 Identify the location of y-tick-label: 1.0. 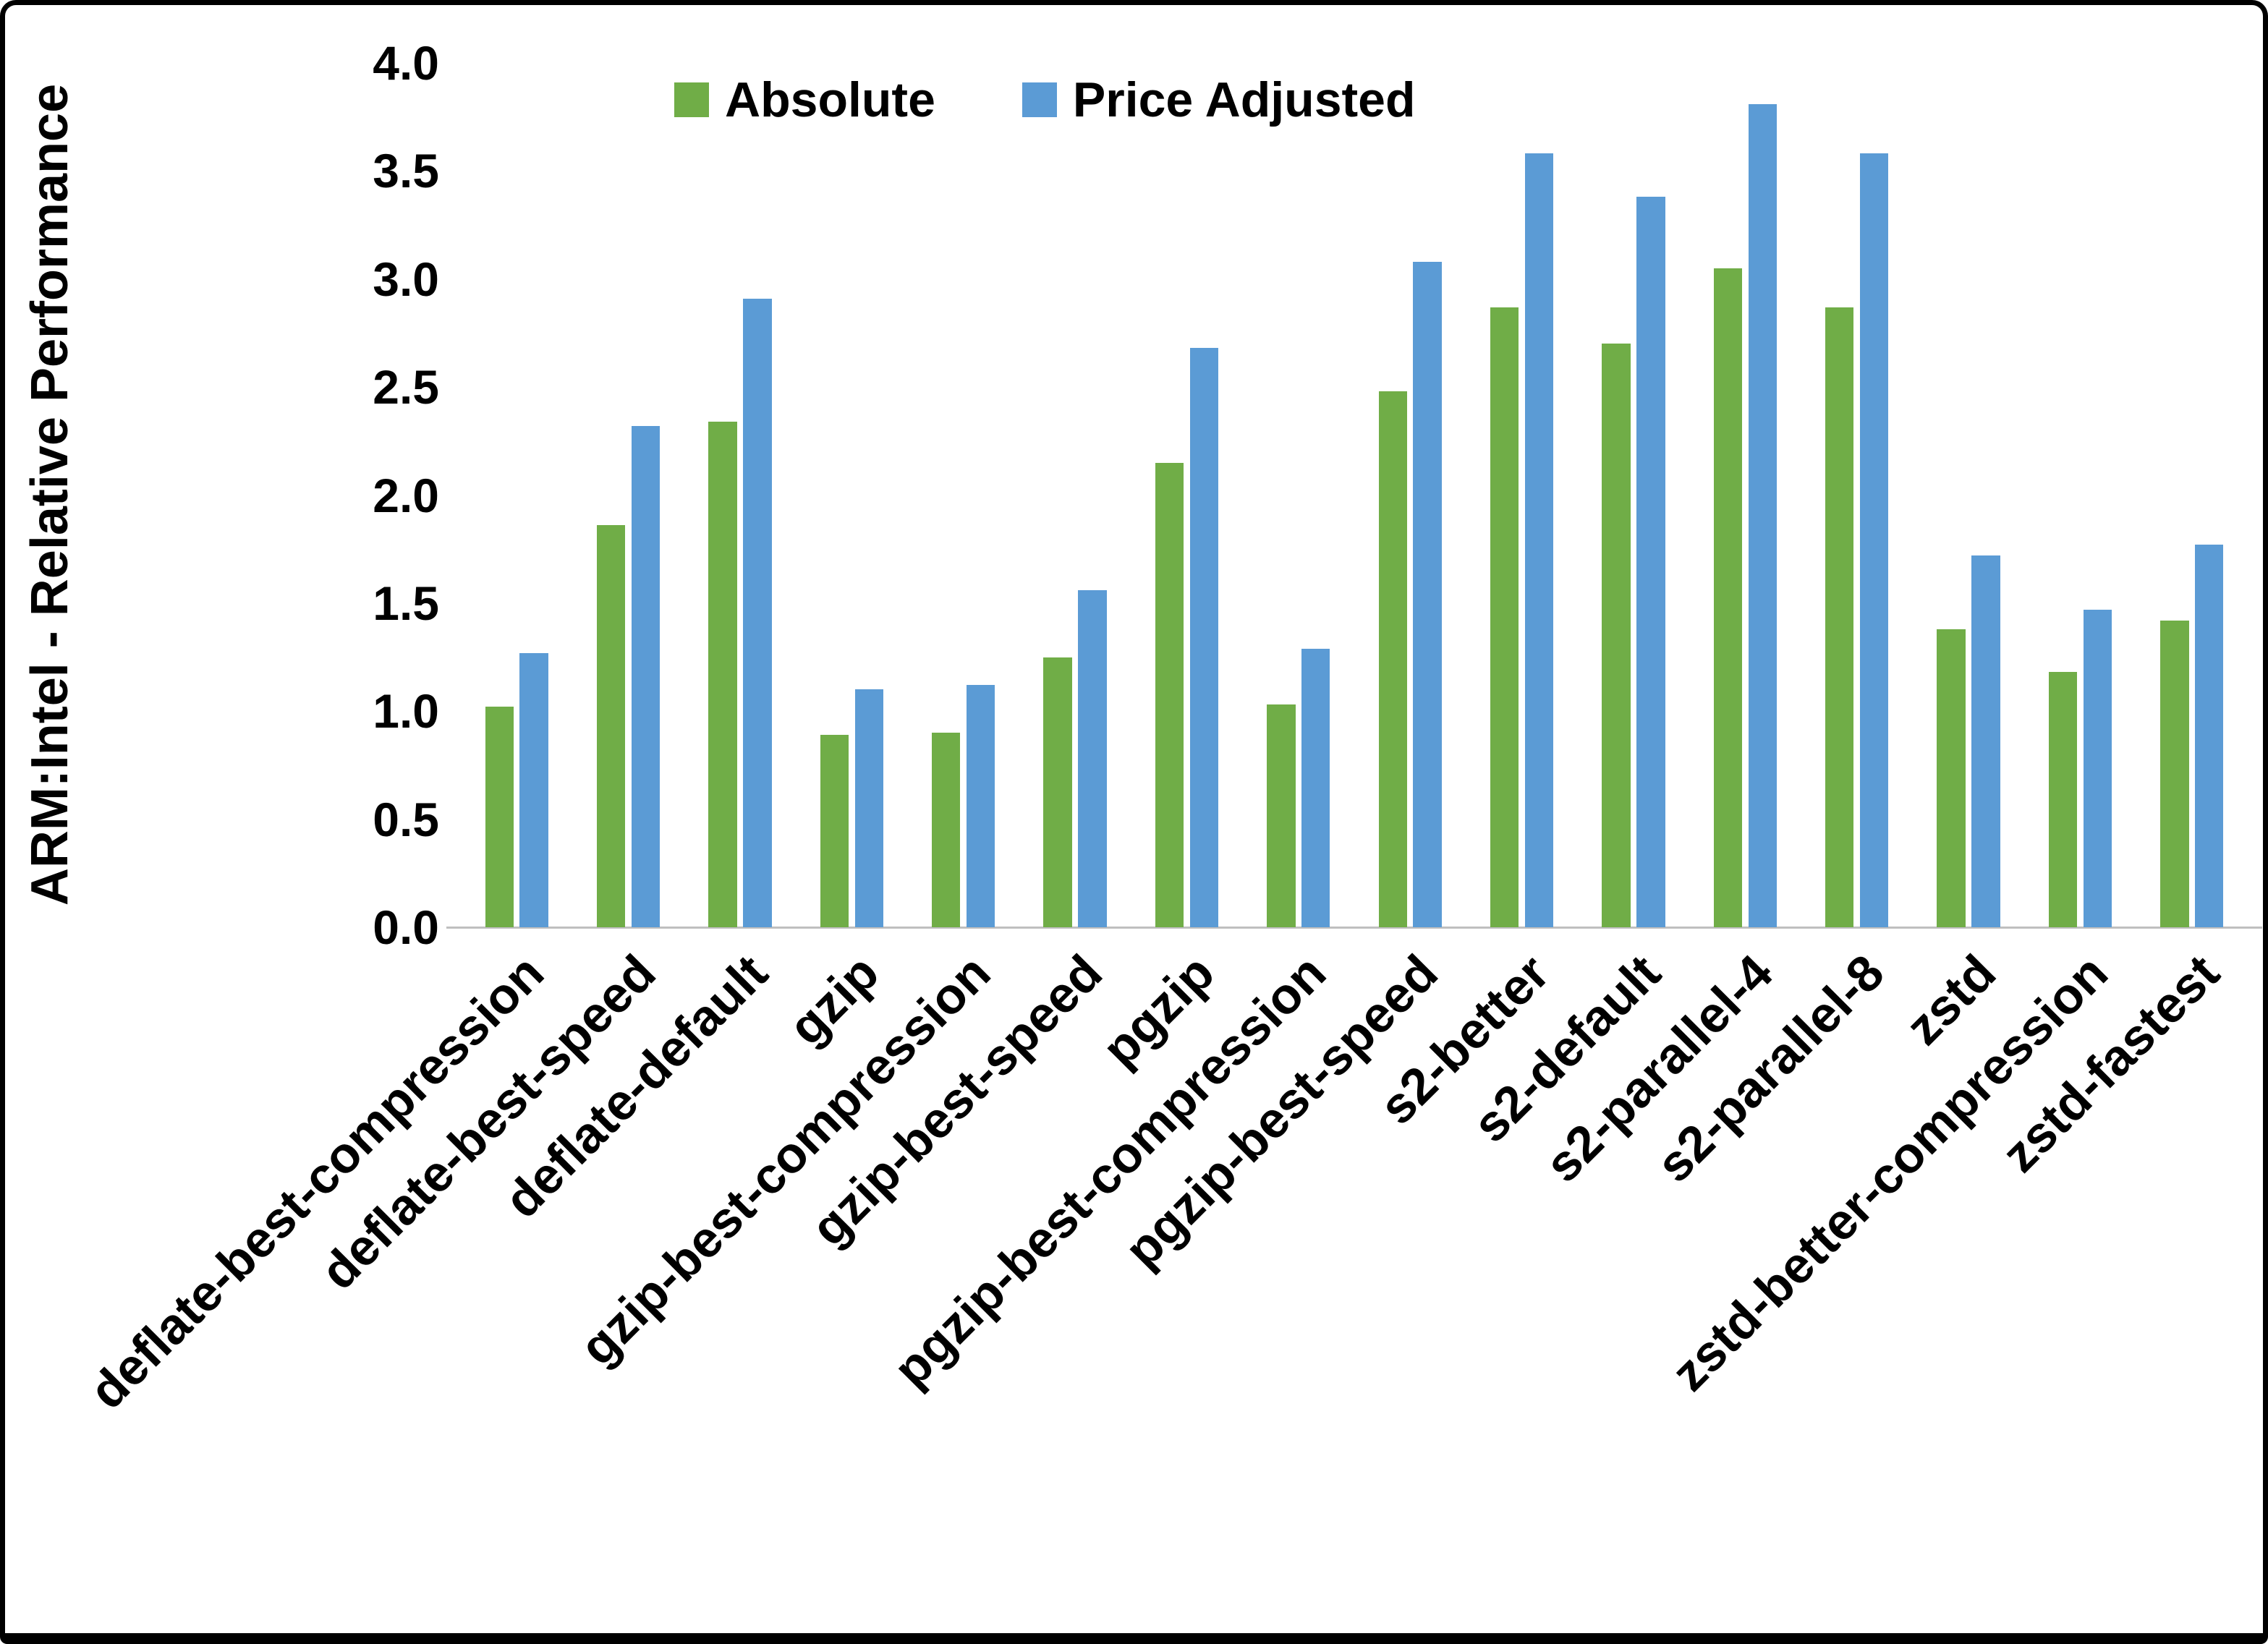
(406, 711).